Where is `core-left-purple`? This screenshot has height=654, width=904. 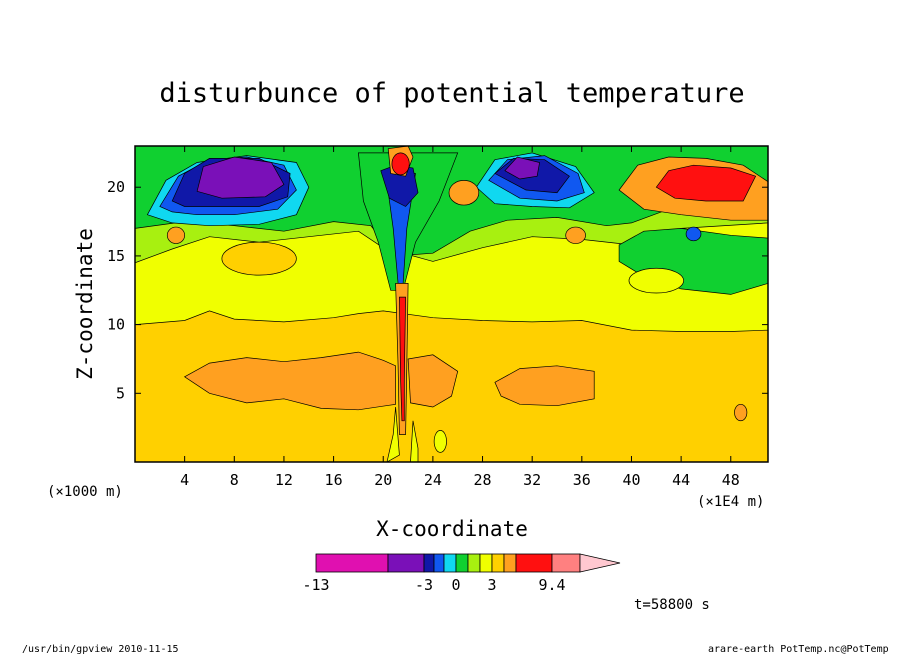 core-left-purple is located at coordinates (240, 177).